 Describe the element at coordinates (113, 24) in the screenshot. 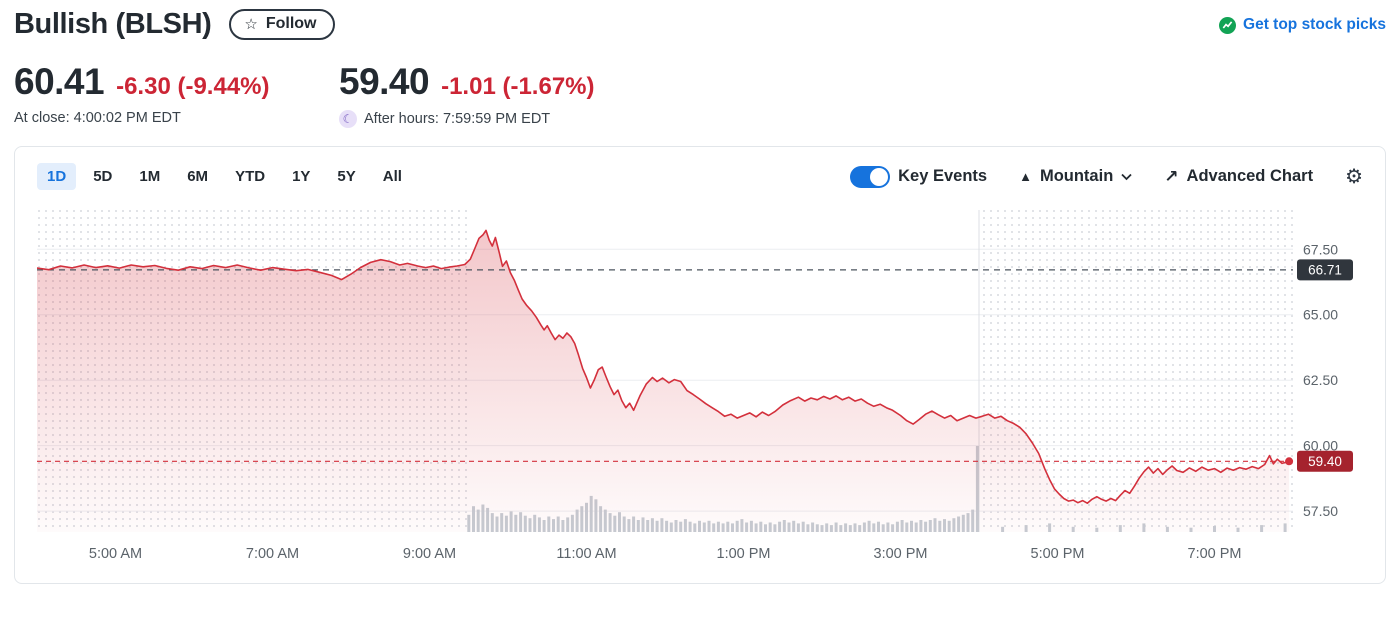

I see `page-title: Bullish (BLSH)` at that location.